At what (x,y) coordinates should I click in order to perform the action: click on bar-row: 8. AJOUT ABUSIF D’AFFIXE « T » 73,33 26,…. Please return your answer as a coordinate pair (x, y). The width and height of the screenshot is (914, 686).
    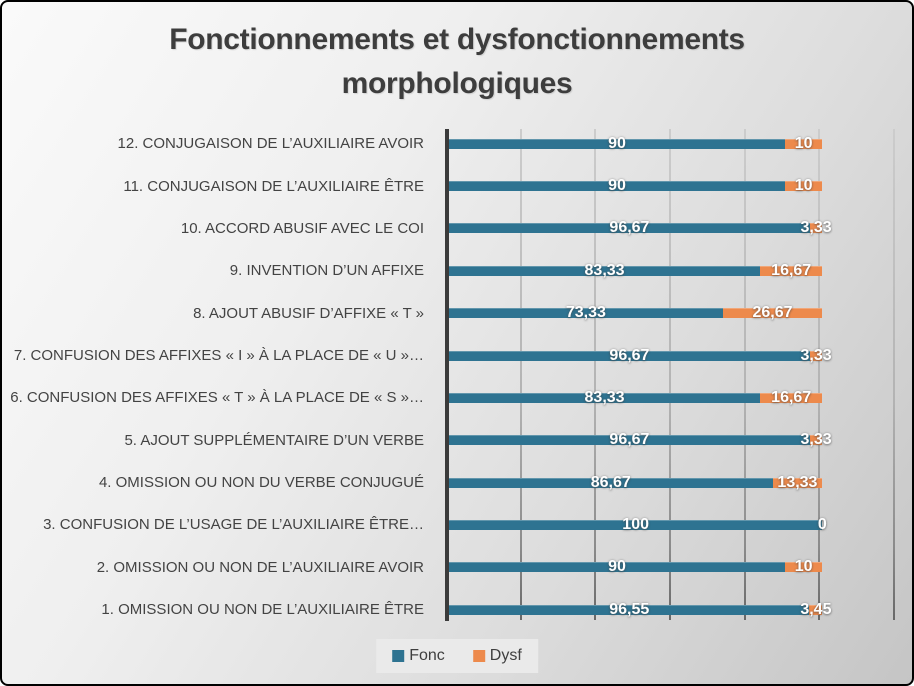
    Looking at the image, I should click on (449, 313).